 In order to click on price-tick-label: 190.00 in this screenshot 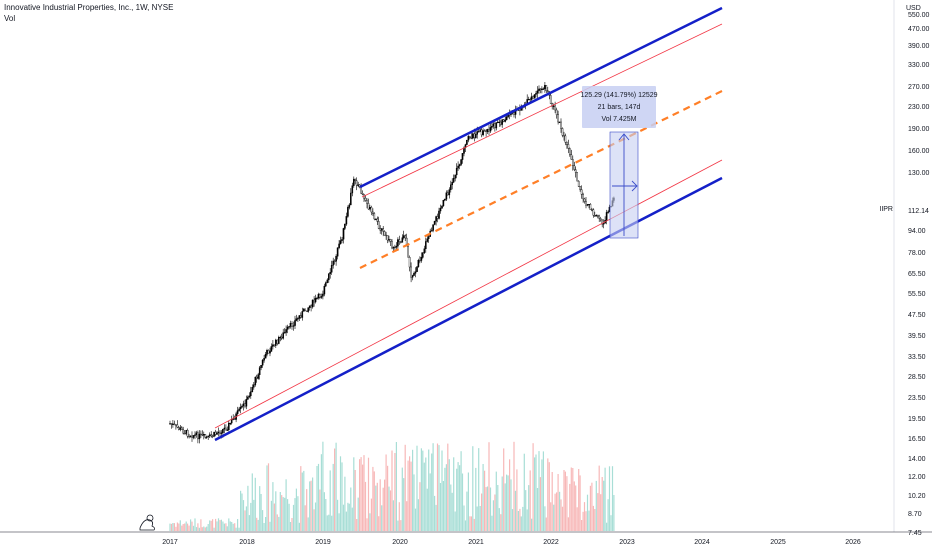, I will do `click(919, 129)`.